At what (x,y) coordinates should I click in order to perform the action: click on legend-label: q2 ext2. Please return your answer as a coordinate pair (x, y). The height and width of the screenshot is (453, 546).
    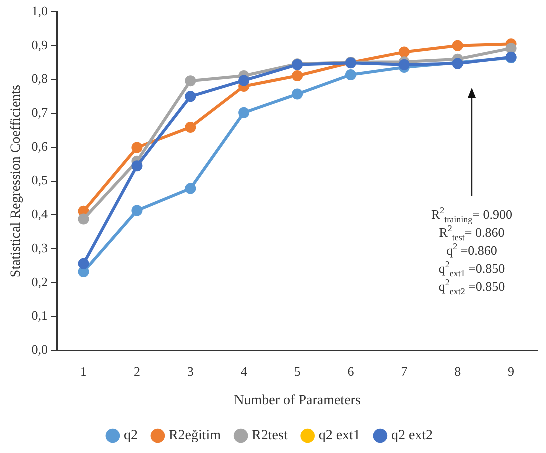
    Looking at the image, I should click on (412, 436).